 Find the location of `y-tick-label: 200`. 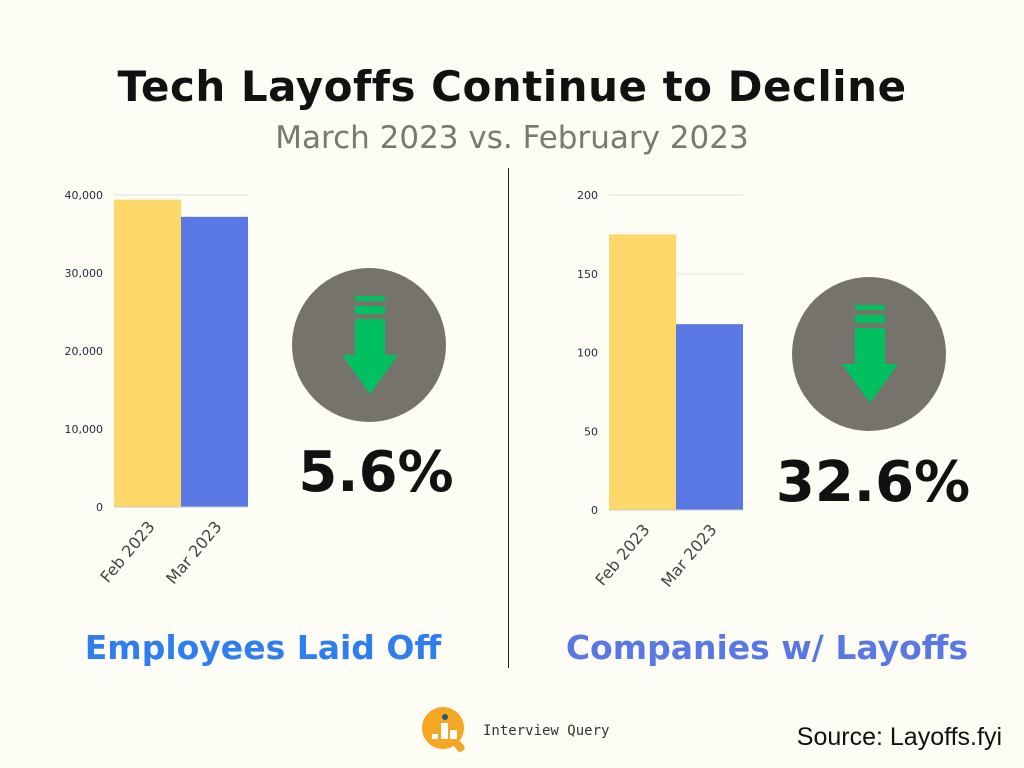

y-tick-label: 200 is located at coordinates (587, 195).